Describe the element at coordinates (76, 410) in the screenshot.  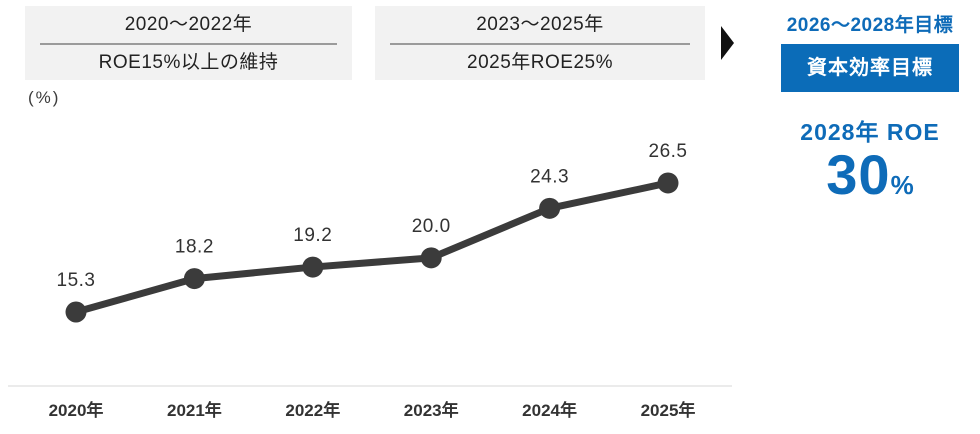
I see `x-axis-label: 2020年` at that location.